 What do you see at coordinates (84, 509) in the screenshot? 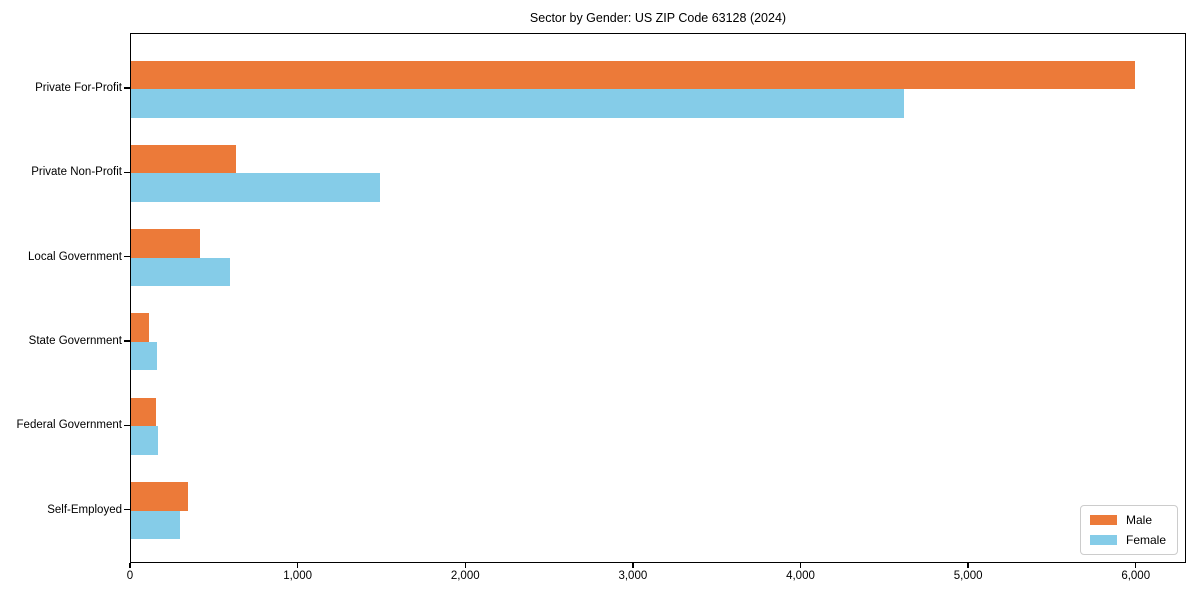
I see `y-axis-label-self-employed: Self-Employed` at bounding box center [84, 509].